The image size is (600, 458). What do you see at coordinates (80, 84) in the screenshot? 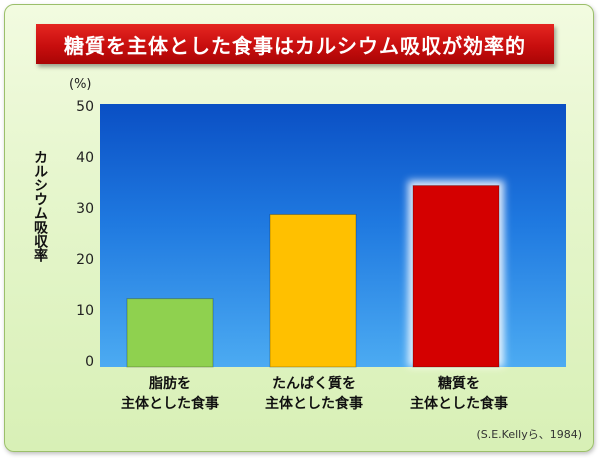
I see `y-axis-unit: (%)` at bounding box center [80, 84].